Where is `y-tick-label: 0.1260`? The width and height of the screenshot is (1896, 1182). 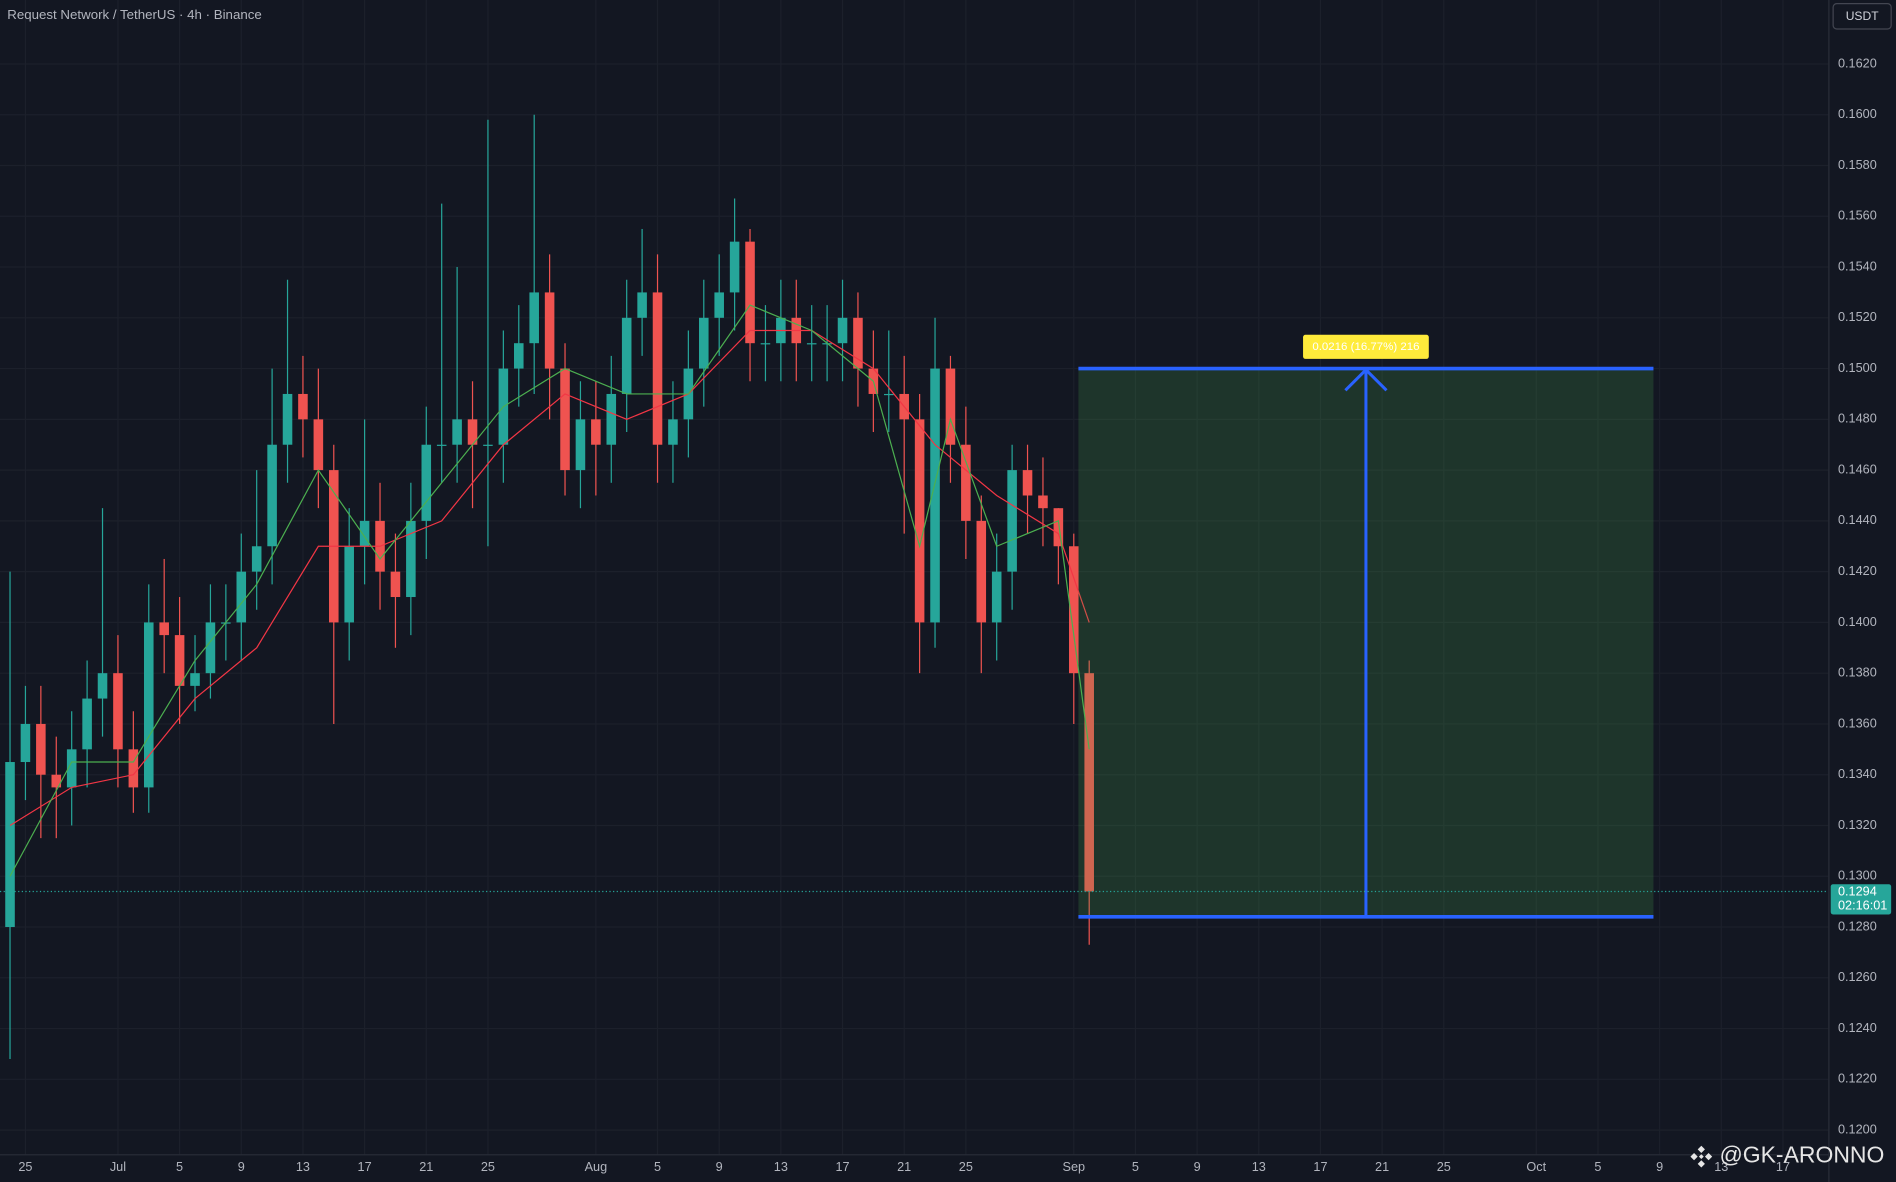 y-tick-label: 0.1260 is located at coordinates (1857, 977).